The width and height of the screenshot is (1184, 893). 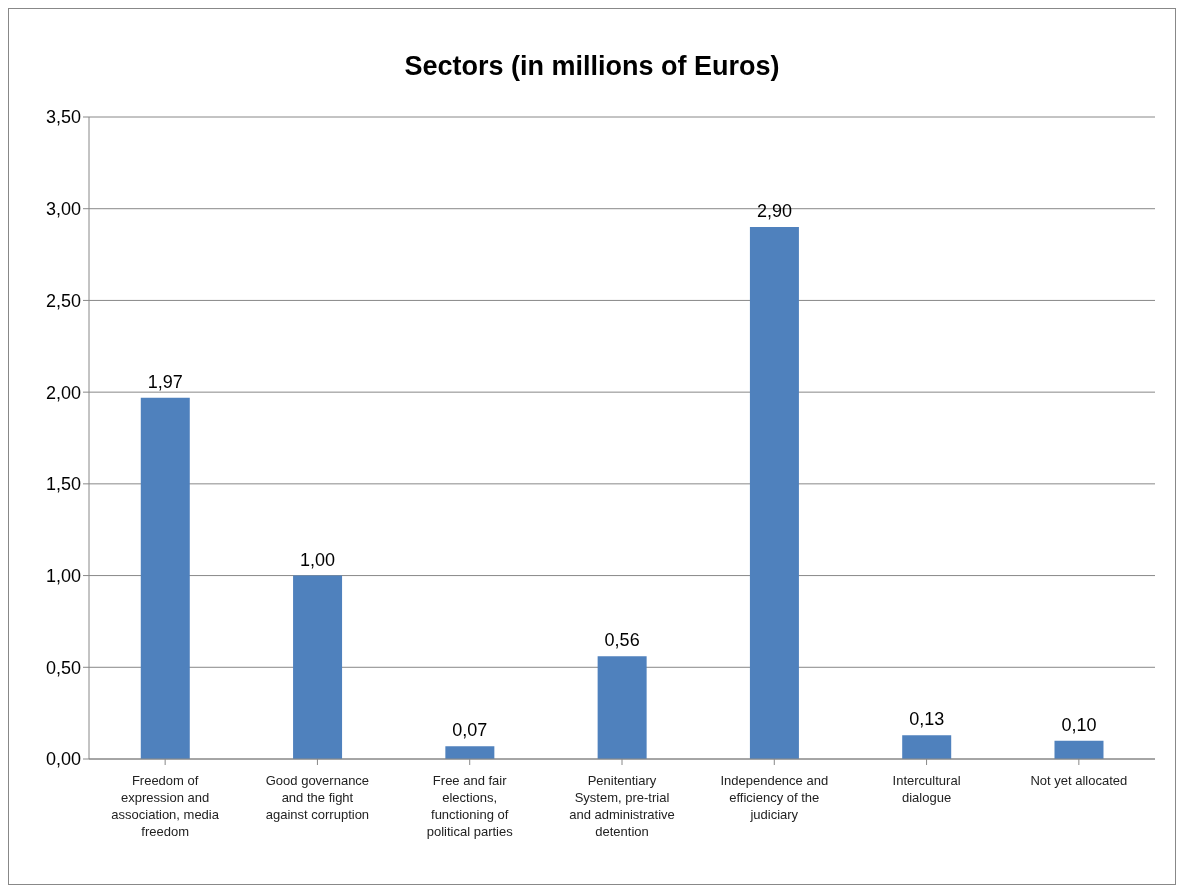 What do you see at coordinates (470, 730) in the screenshot?
I see `data-label: 0,07` at bounding box center [470, 730].